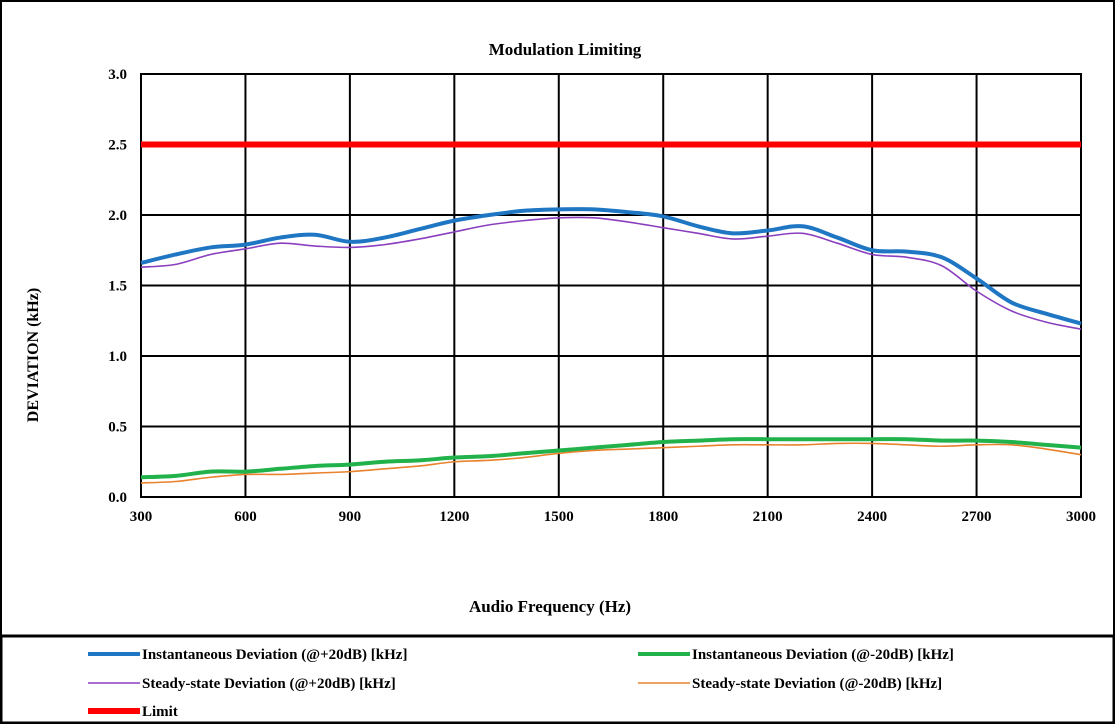  I want to click on y-tick-label: 2.0, so click(117, 216).